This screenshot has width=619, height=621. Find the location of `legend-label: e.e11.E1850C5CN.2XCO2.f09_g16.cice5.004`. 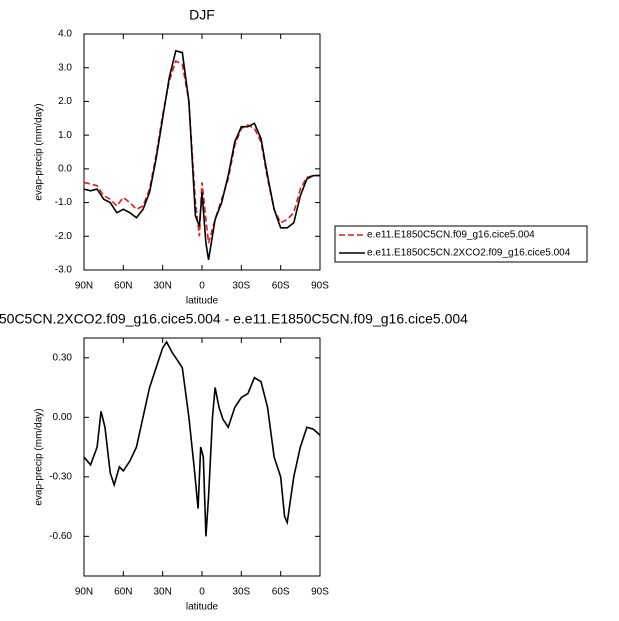

legend-label: e.e11.E1850C5CN.2XCO2.f09_g16.cice5.004 is located at coordinates (469, 253).